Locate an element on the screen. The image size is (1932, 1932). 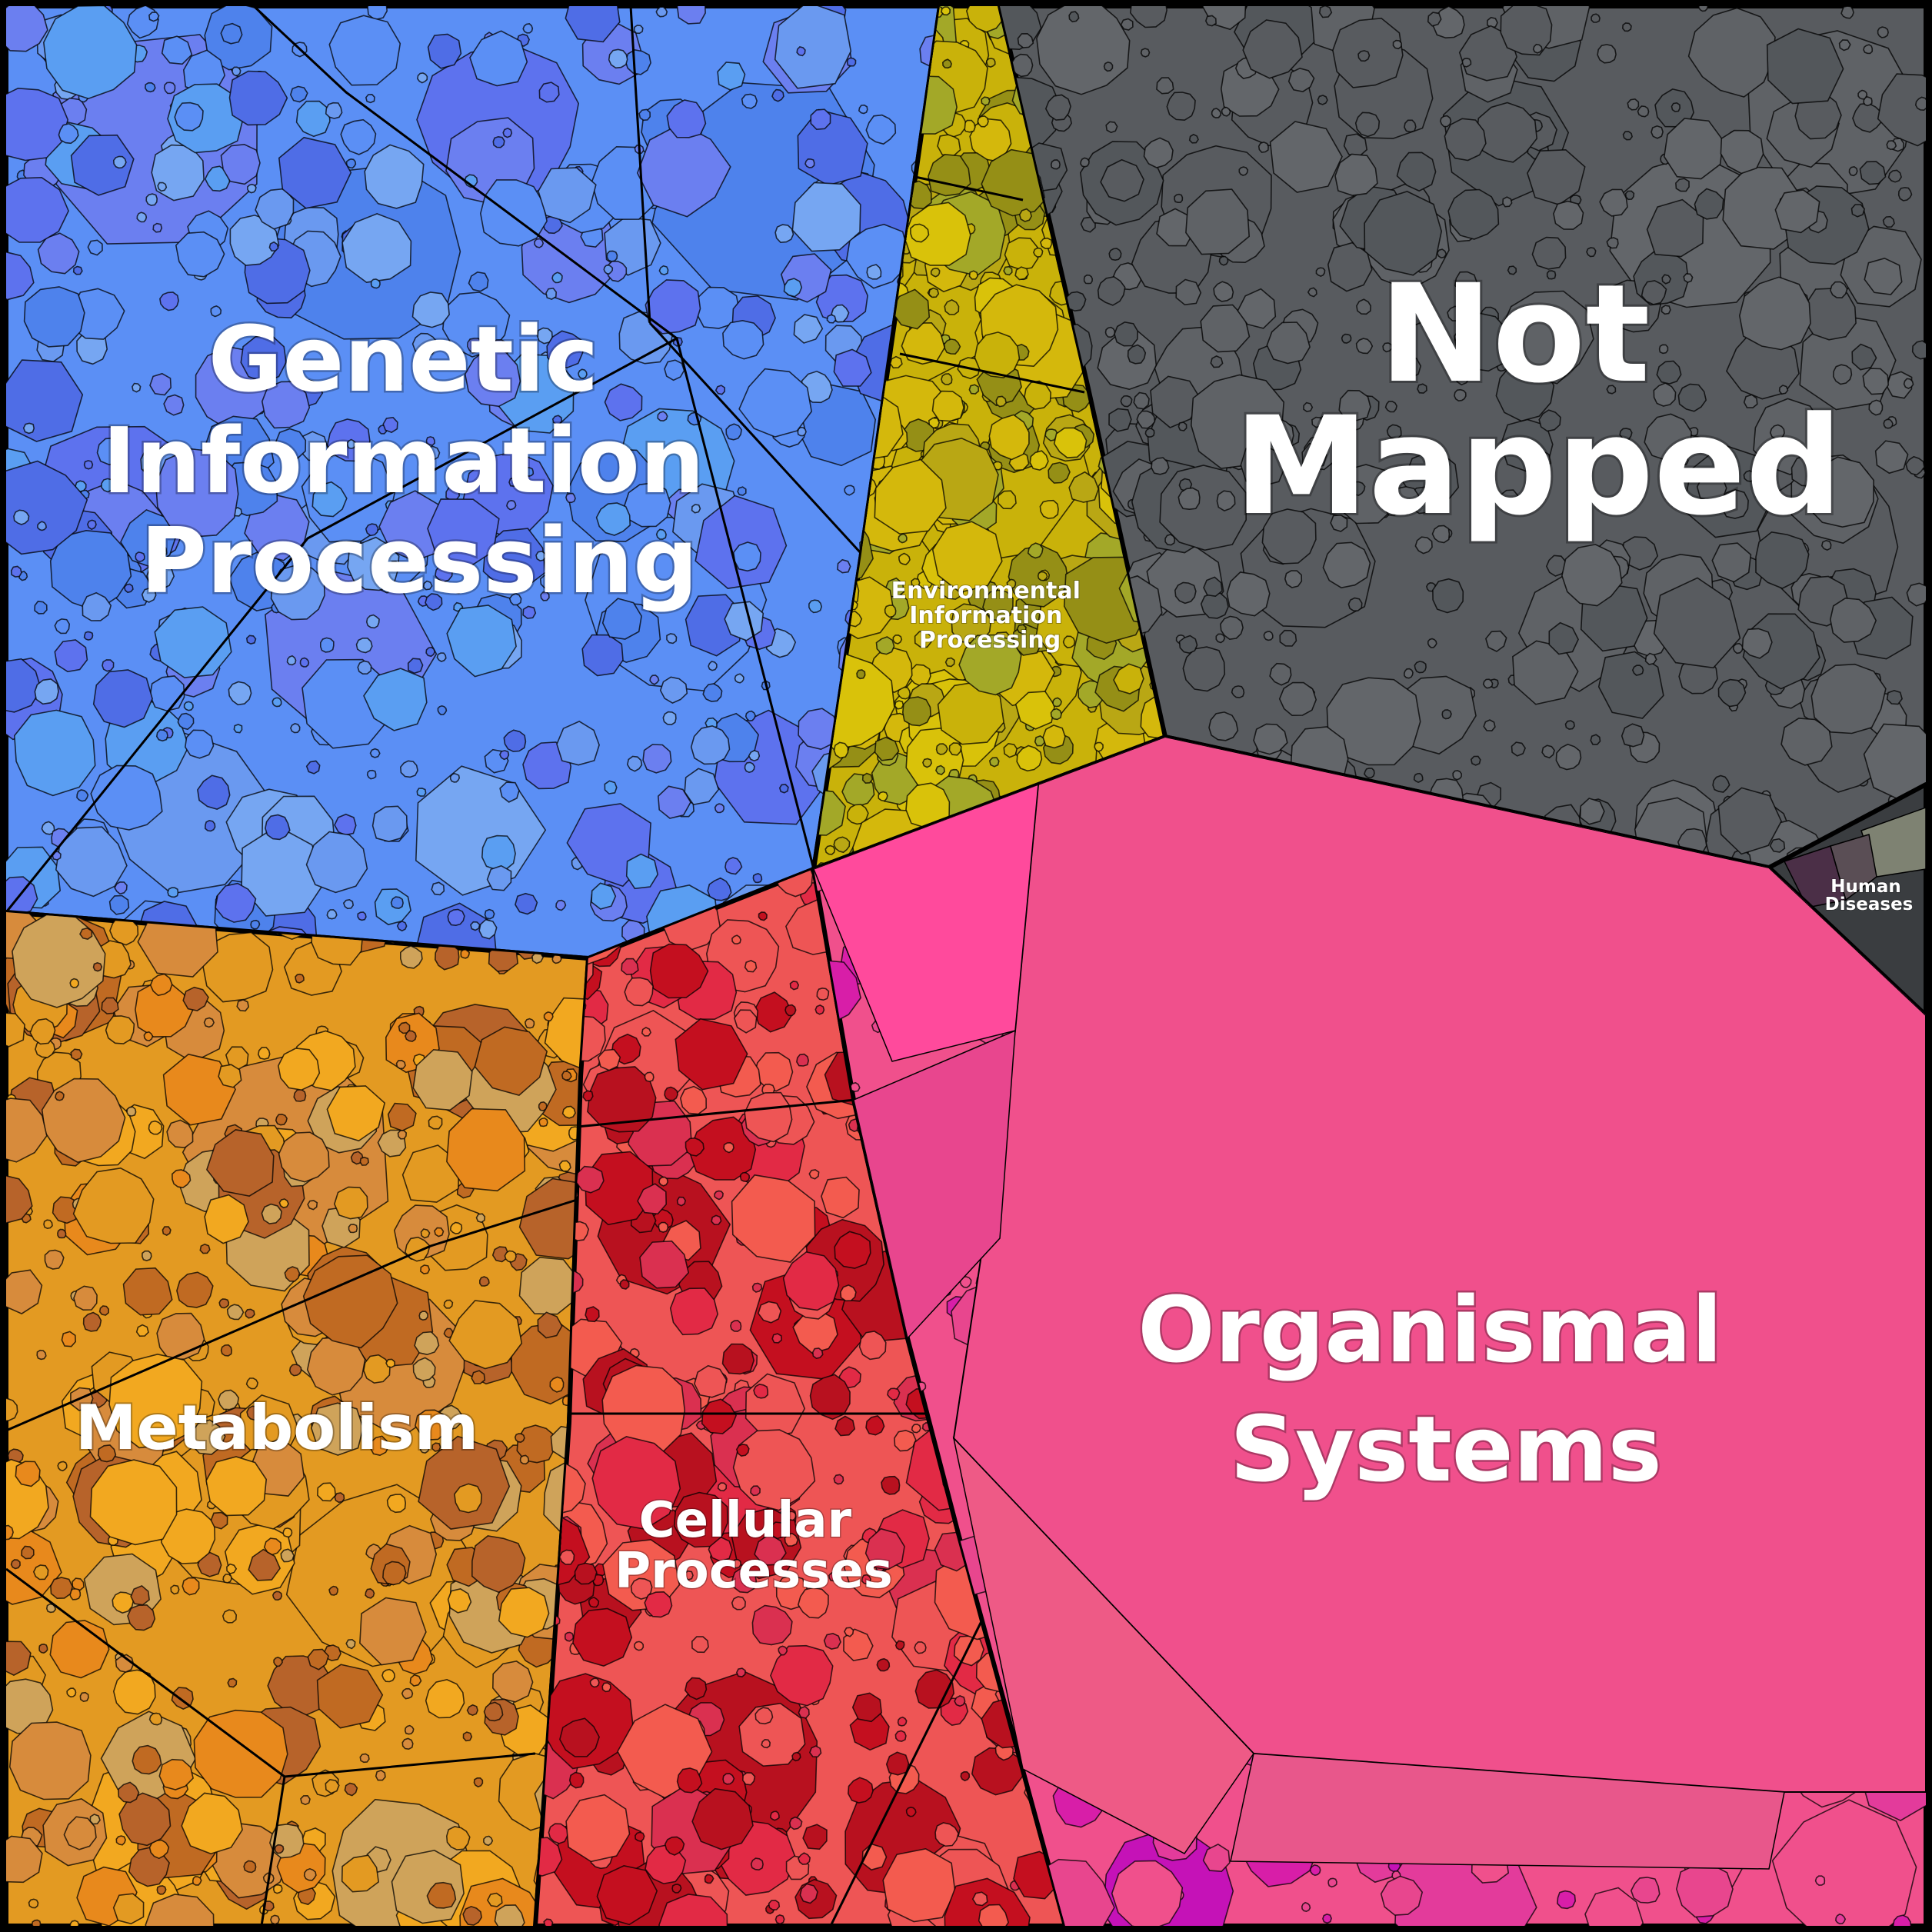
label-genetic-line-2: Information is located at coordinates (403, 461).